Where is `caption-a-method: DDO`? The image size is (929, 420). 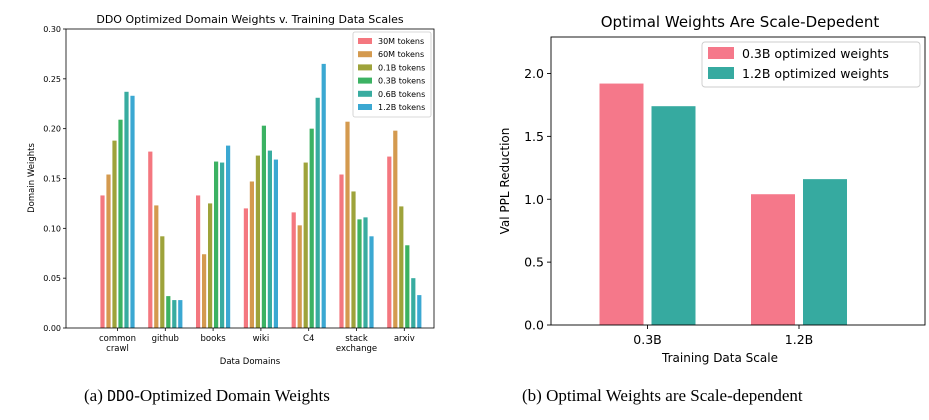 caption-a-method: DDO is located at coordinates (121, 396).